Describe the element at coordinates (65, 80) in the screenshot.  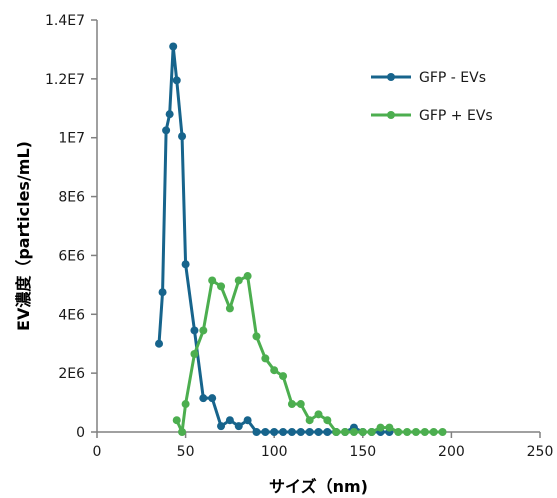
I see `y-tick-label: 1.2E7` at that location.